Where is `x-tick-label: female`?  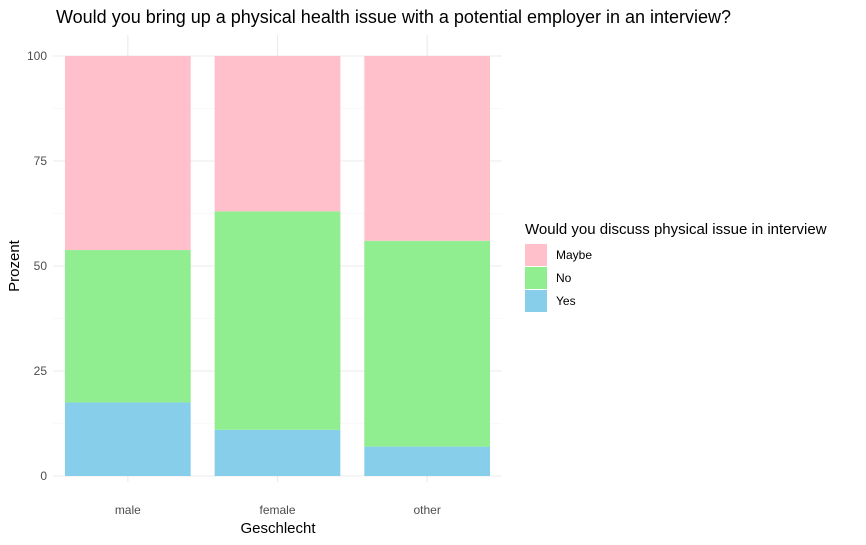
x-tick-label: female is located at coordinates (277, 510).